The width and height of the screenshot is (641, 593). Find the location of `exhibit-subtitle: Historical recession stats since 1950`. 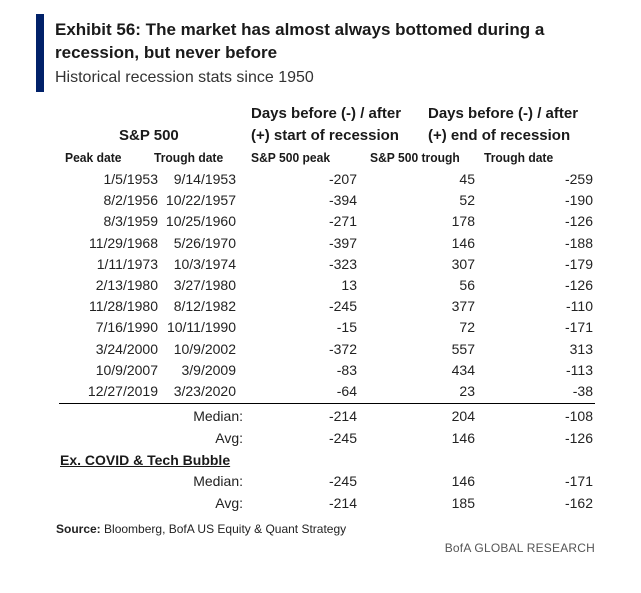

exhibit-subtitle: Historical recession stats since 1950 is located at coordinates (184, 77).